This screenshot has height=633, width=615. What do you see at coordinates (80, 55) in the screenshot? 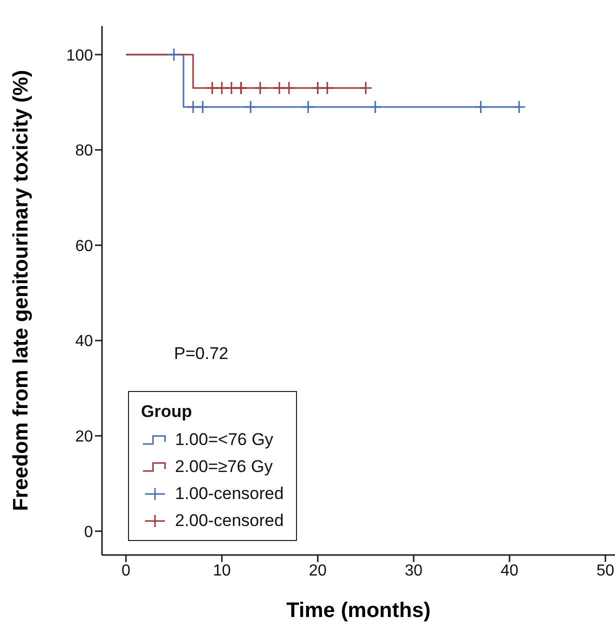
I see `y-tick-label: 100` at bounding box center [80, 55].